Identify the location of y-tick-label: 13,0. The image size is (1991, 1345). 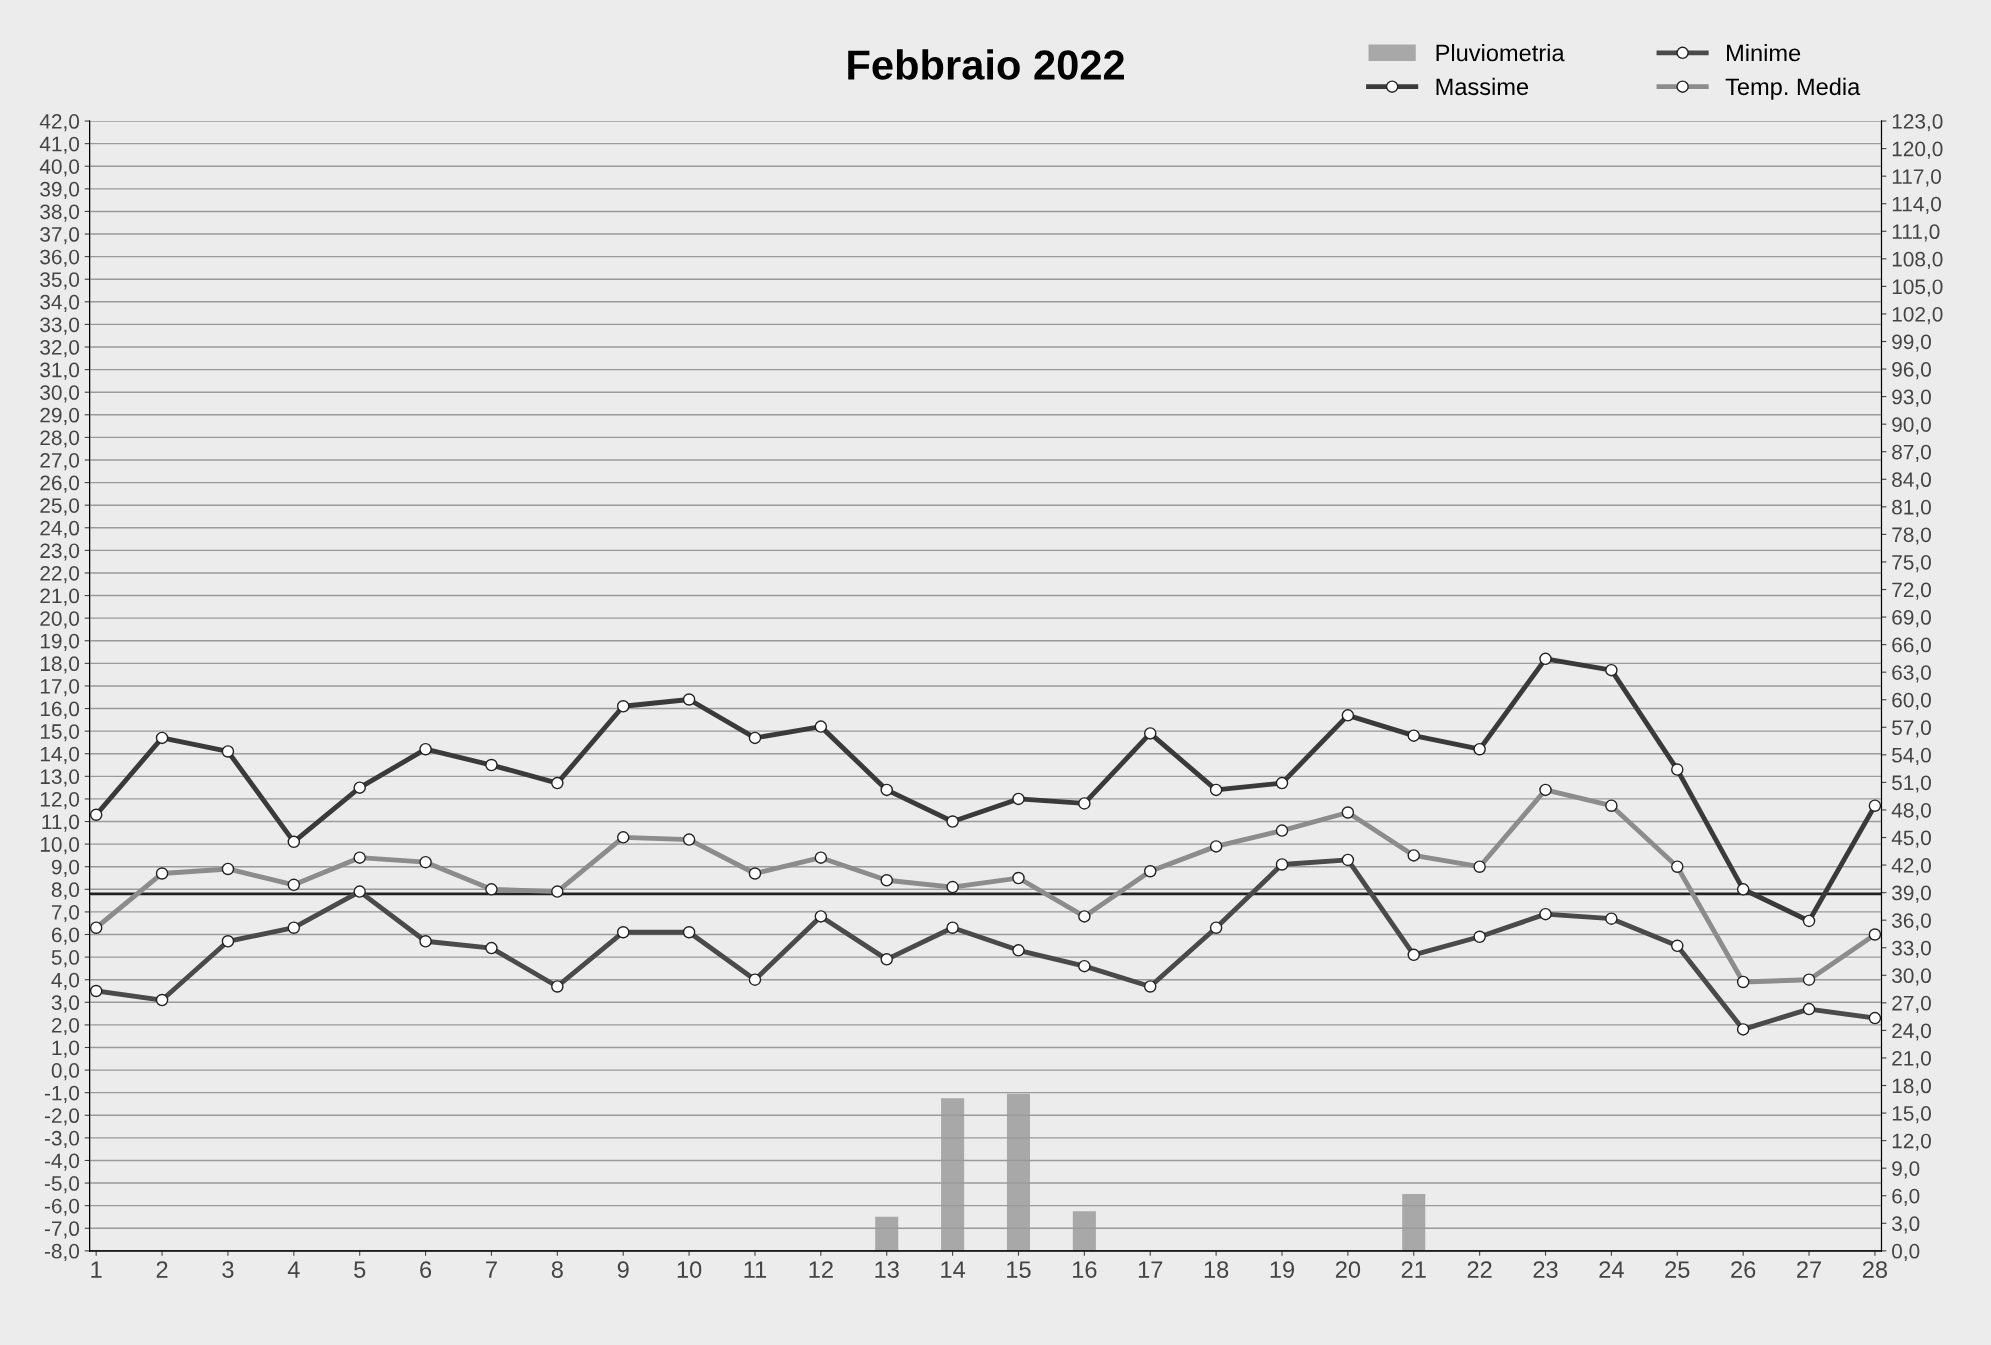
(60, 778).